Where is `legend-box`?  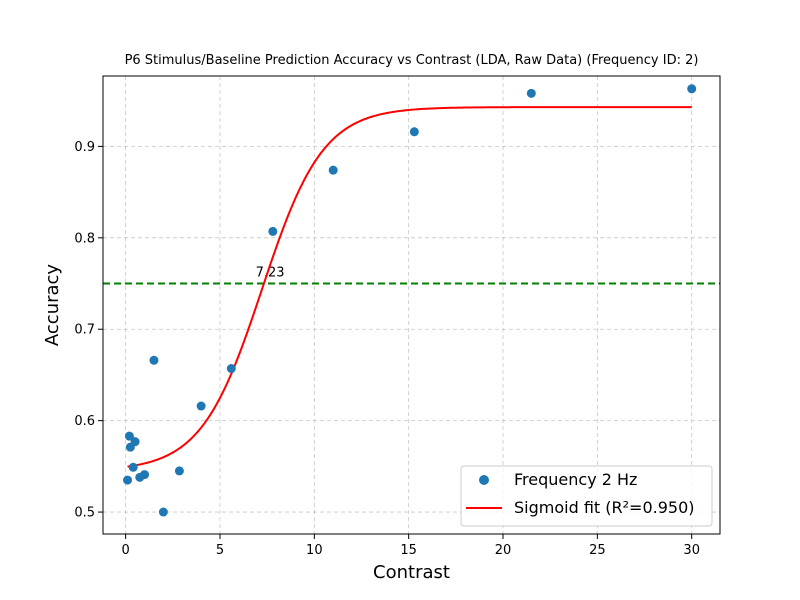
legend-box is located at coordinates (586, 496).